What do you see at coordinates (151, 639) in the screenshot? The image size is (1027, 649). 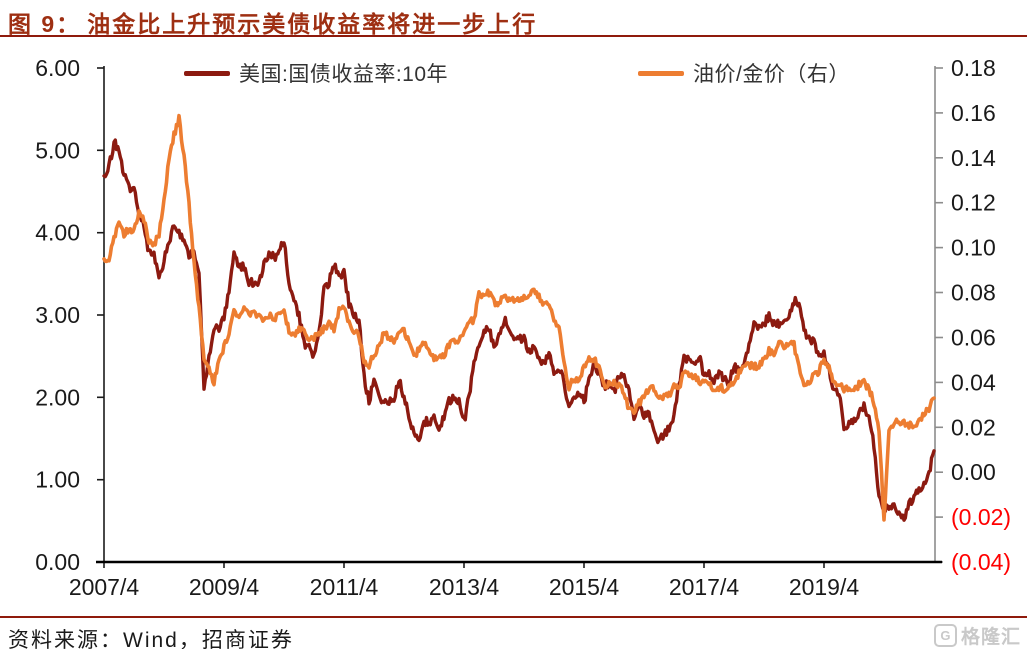 I see `source-text: 资料来源：Wind，招商证券` at bounding box center [151, 639].